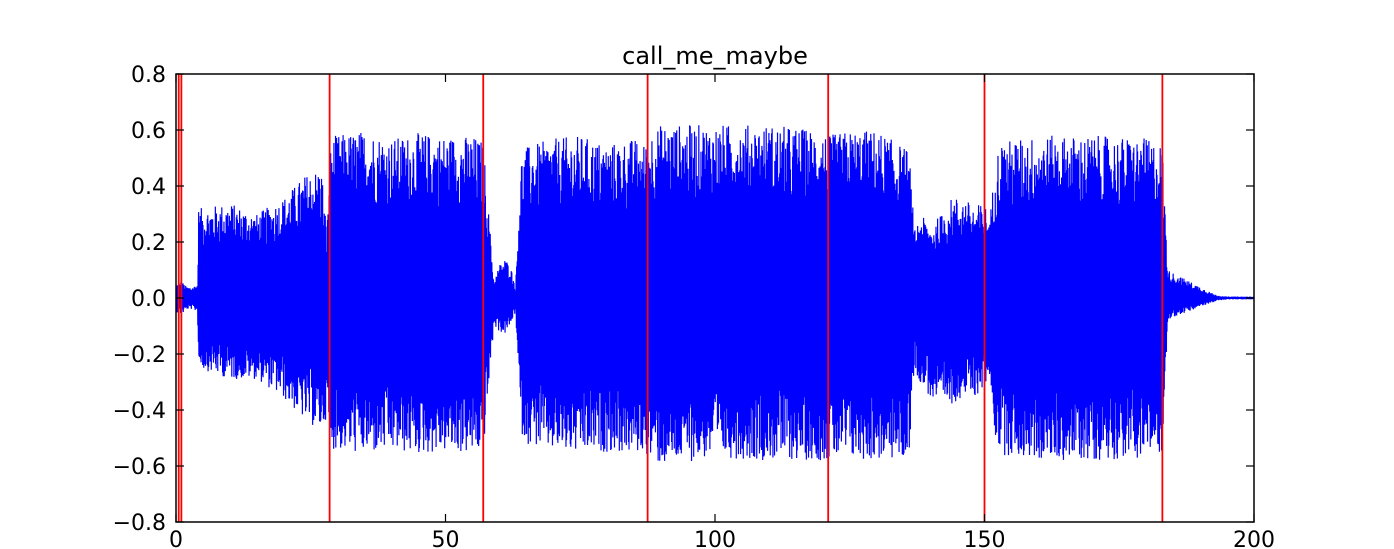  Describe the element at coordinates (148, 75) in the screenshot. I see `y-tick-label: 0.8` at that location.